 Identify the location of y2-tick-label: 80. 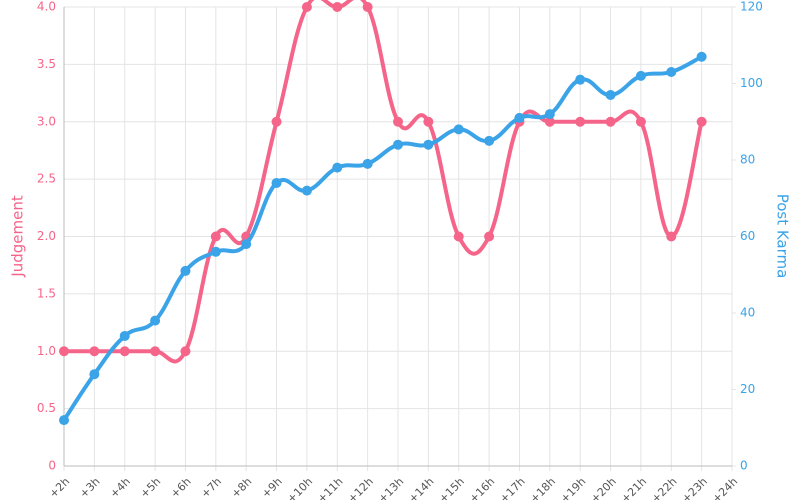
(747, 160).